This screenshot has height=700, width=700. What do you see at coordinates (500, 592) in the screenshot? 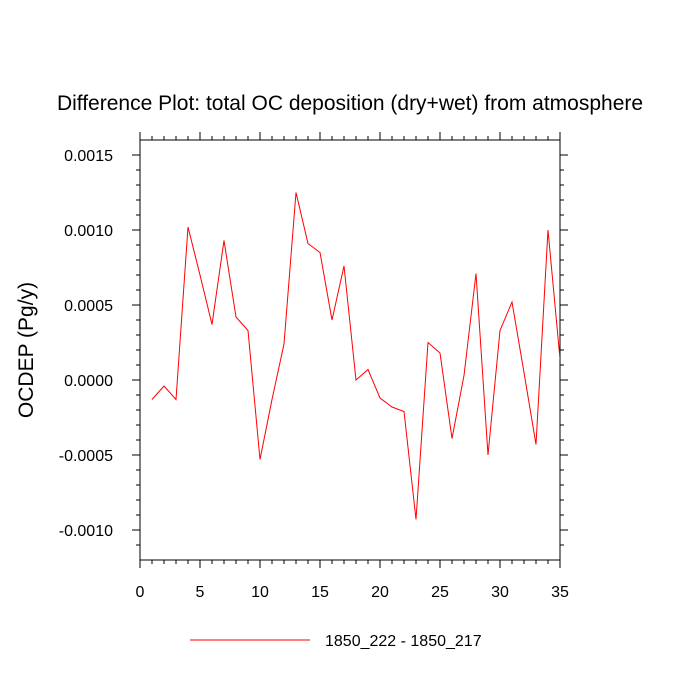
I see `x-tick-label: 30` at bounding box center [500, 592].